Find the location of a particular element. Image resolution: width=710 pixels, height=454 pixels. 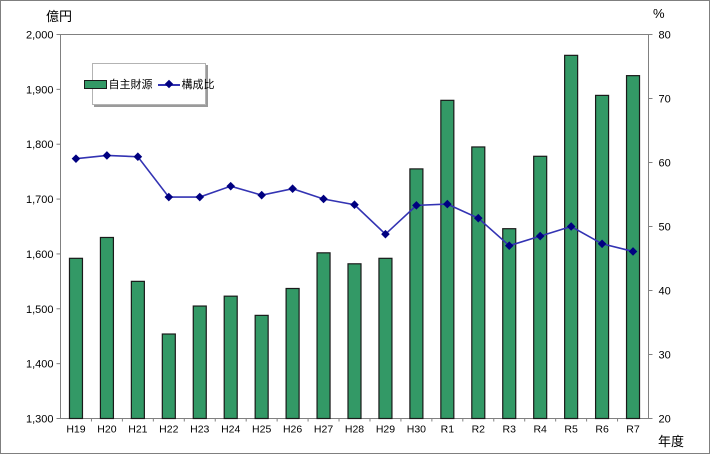

right-axis-tick-label: 80 is located at coordinates (665, 36).